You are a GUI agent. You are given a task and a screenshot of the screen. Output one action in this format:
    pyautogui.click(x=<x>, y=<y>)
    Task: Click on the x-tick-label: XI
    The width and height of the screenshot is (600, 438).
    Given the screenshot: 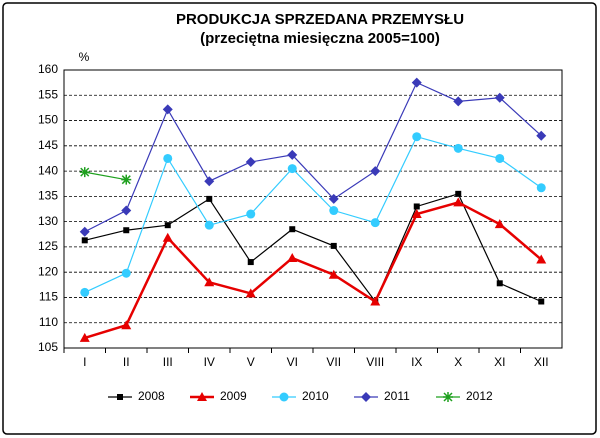 What is the action you would take?
    pyautogui.click(x=499, y=362)
    